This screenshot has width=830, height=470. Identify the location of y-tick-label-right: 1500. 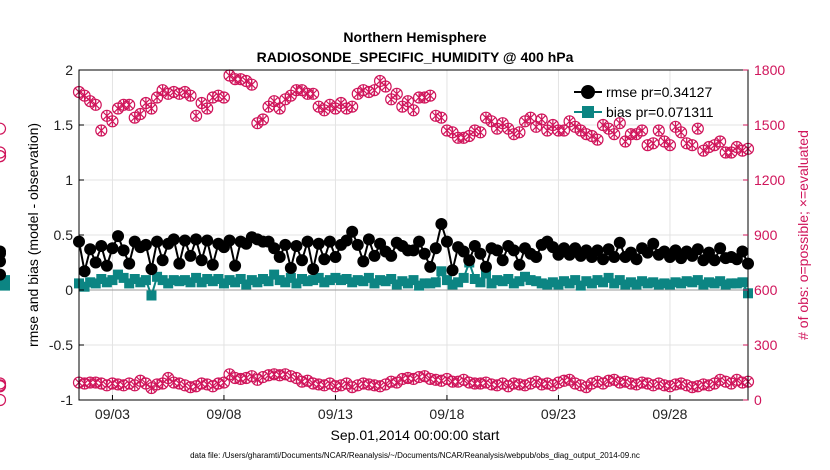
(769, 125).